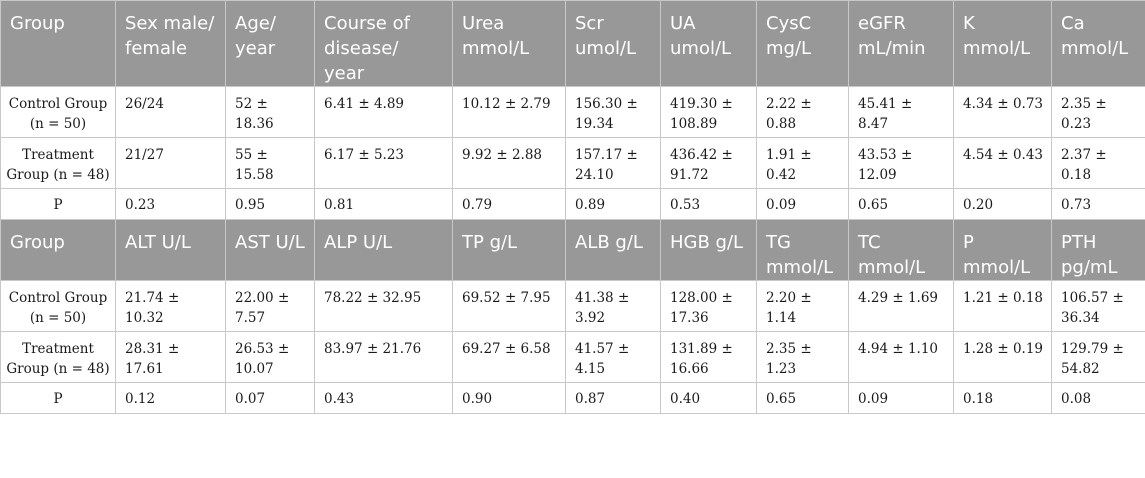 The width and height of the screenshot is (1145, 478). I want to click on table-cell: 157.17 ± 24.10, so click(613, 163).